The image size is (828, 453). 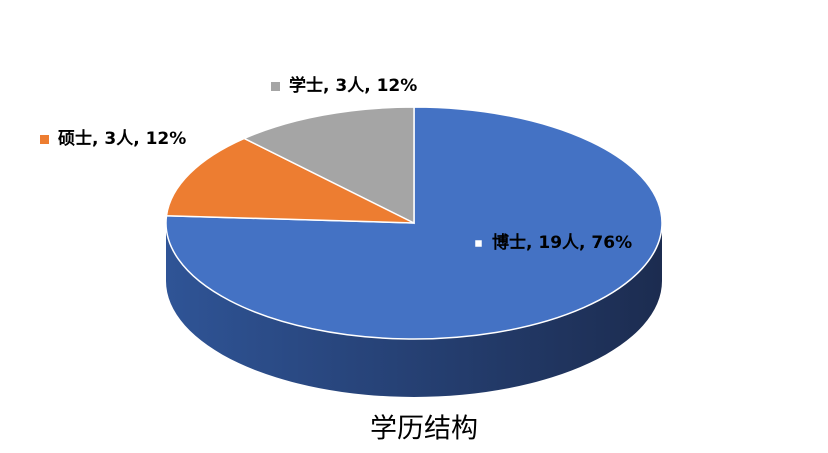 What do you see at coordinates (353, 85) in the screenshot?
I see `data-label: 学士, 3人, 12%` at bounding box center [353, 85].